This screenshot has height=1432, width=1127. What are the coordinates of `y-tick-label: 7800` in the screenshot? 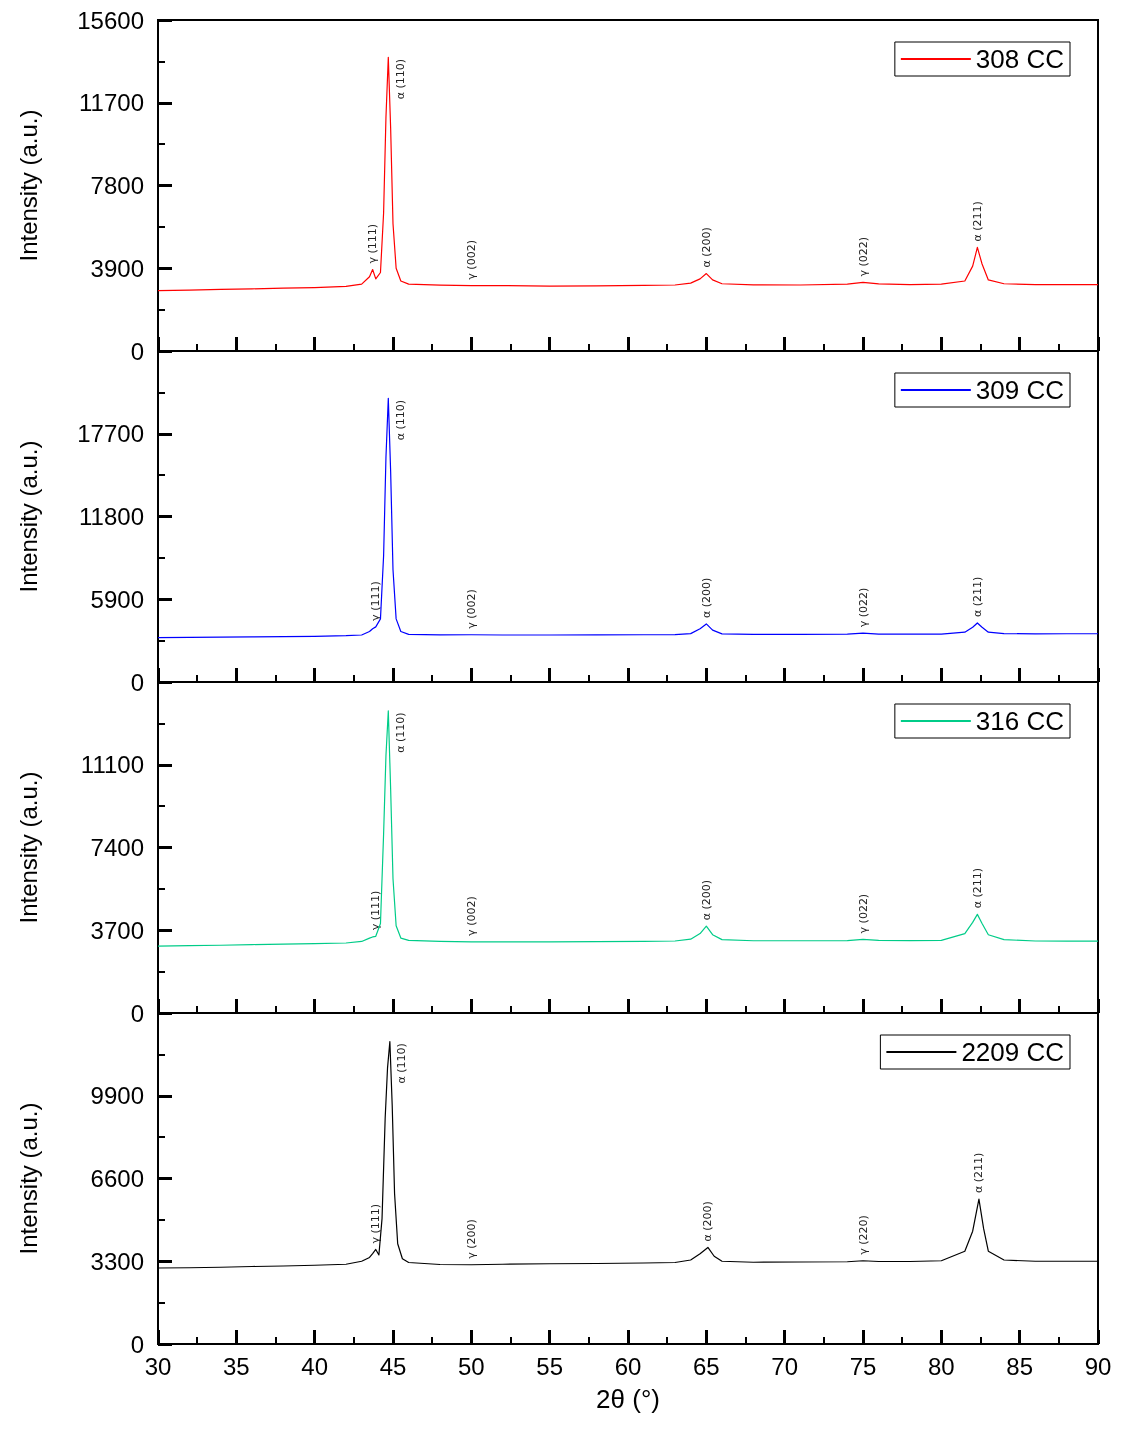 It's located at (117, 185).